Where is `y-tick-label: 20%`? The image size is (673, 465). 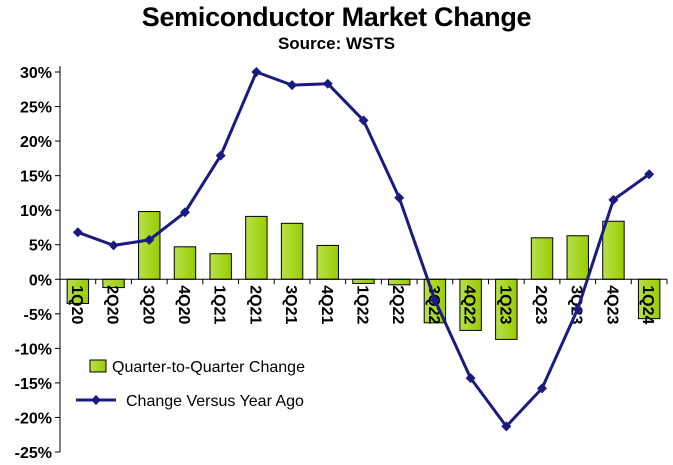 y-tick-label: 20% is located at coordinates (36, 142).